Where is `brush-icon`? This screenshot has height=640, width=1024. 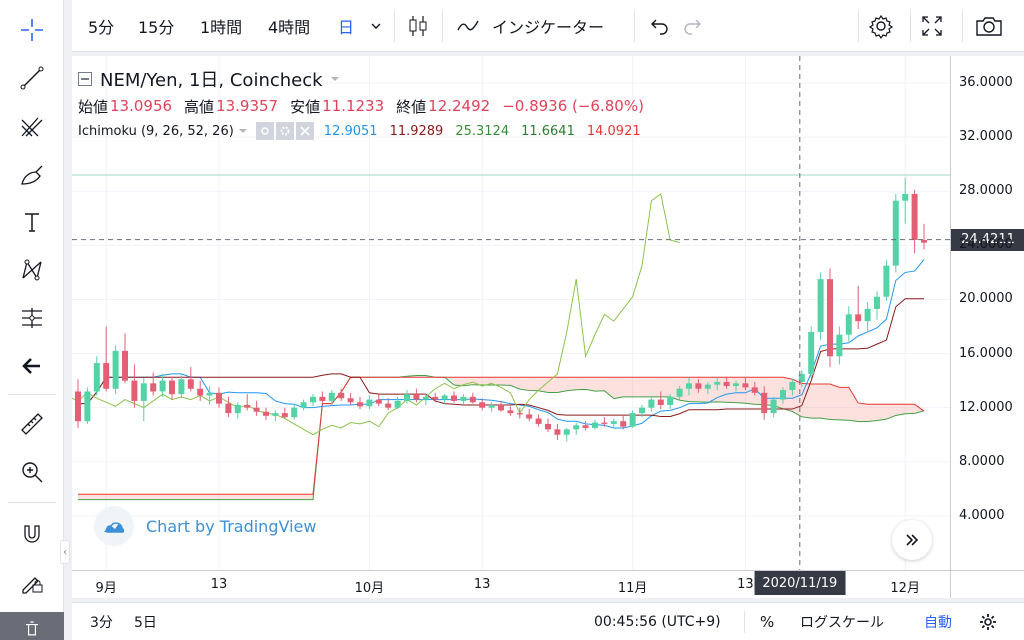 brush-icon is located at coordinates (32, 175).